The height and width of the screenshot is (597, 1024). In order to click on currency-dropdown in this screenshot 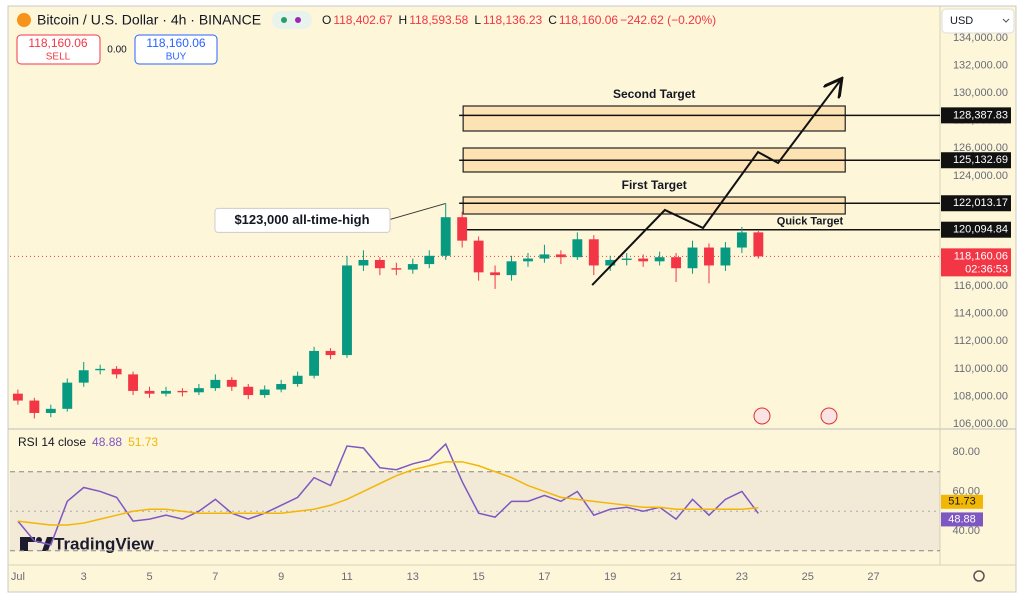, I will do `click(978, 21)`.